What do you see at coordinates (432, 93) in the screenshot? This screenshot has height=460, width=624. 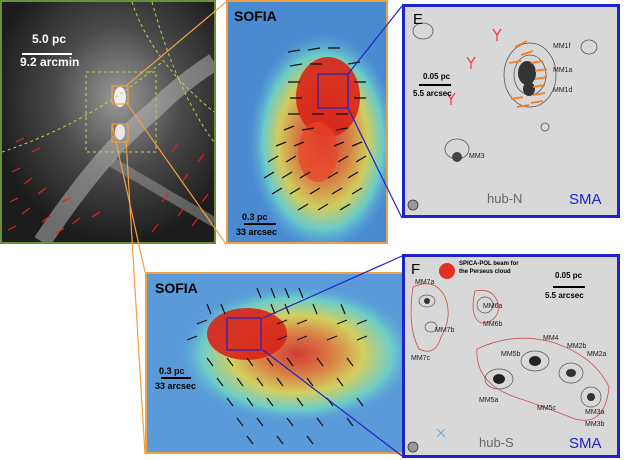 I see `panel-e-scale-angle: 5.5 arcsec` at bounding box center [432, 93].